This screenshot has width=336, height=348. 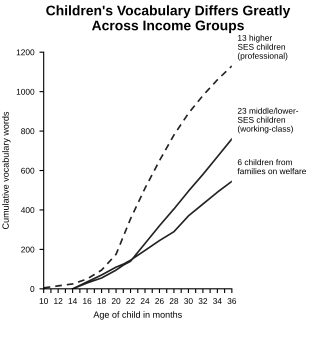 I want to click on series-label: 6 children from families on welfare, so click(x=272, y=166).